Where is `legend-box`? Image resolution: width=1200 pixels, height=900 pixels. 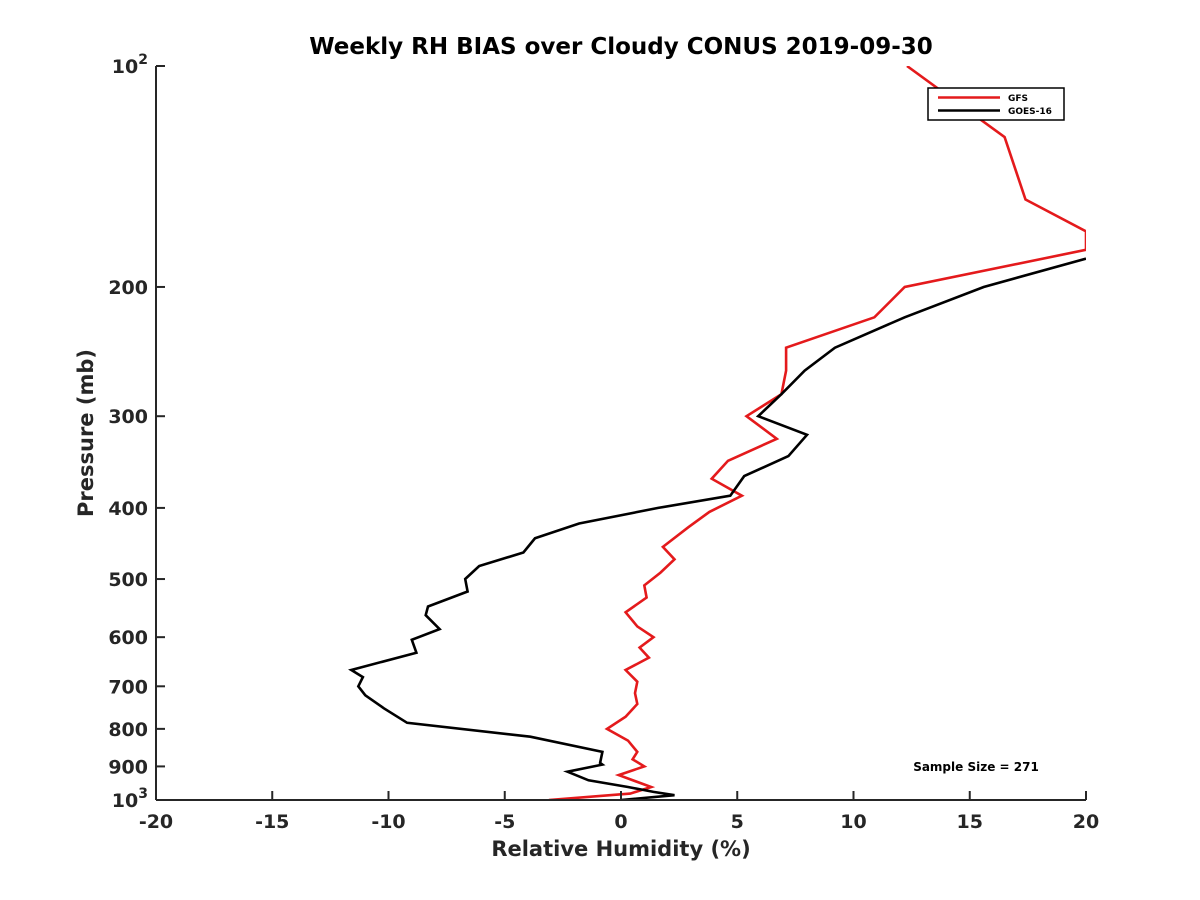
legend-box is located at coordinates (996, 104).